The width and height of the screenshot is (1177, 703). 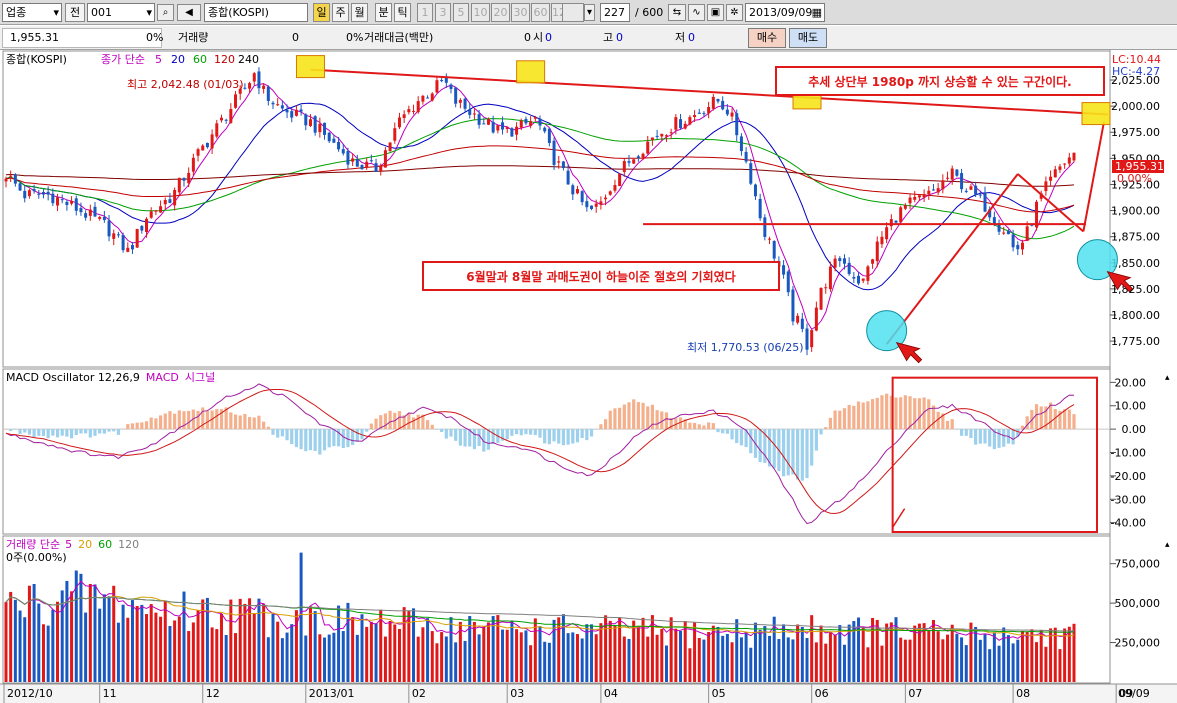 I want to click on minute-5-button: 5, so click(x=461, y=12).